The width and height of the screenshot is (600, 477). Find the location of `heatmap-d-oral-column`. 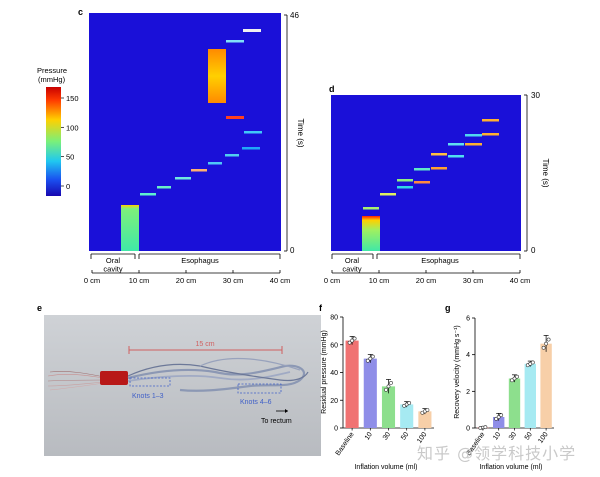

heatmap-d-oral-column is located at coordinates (371, 233).